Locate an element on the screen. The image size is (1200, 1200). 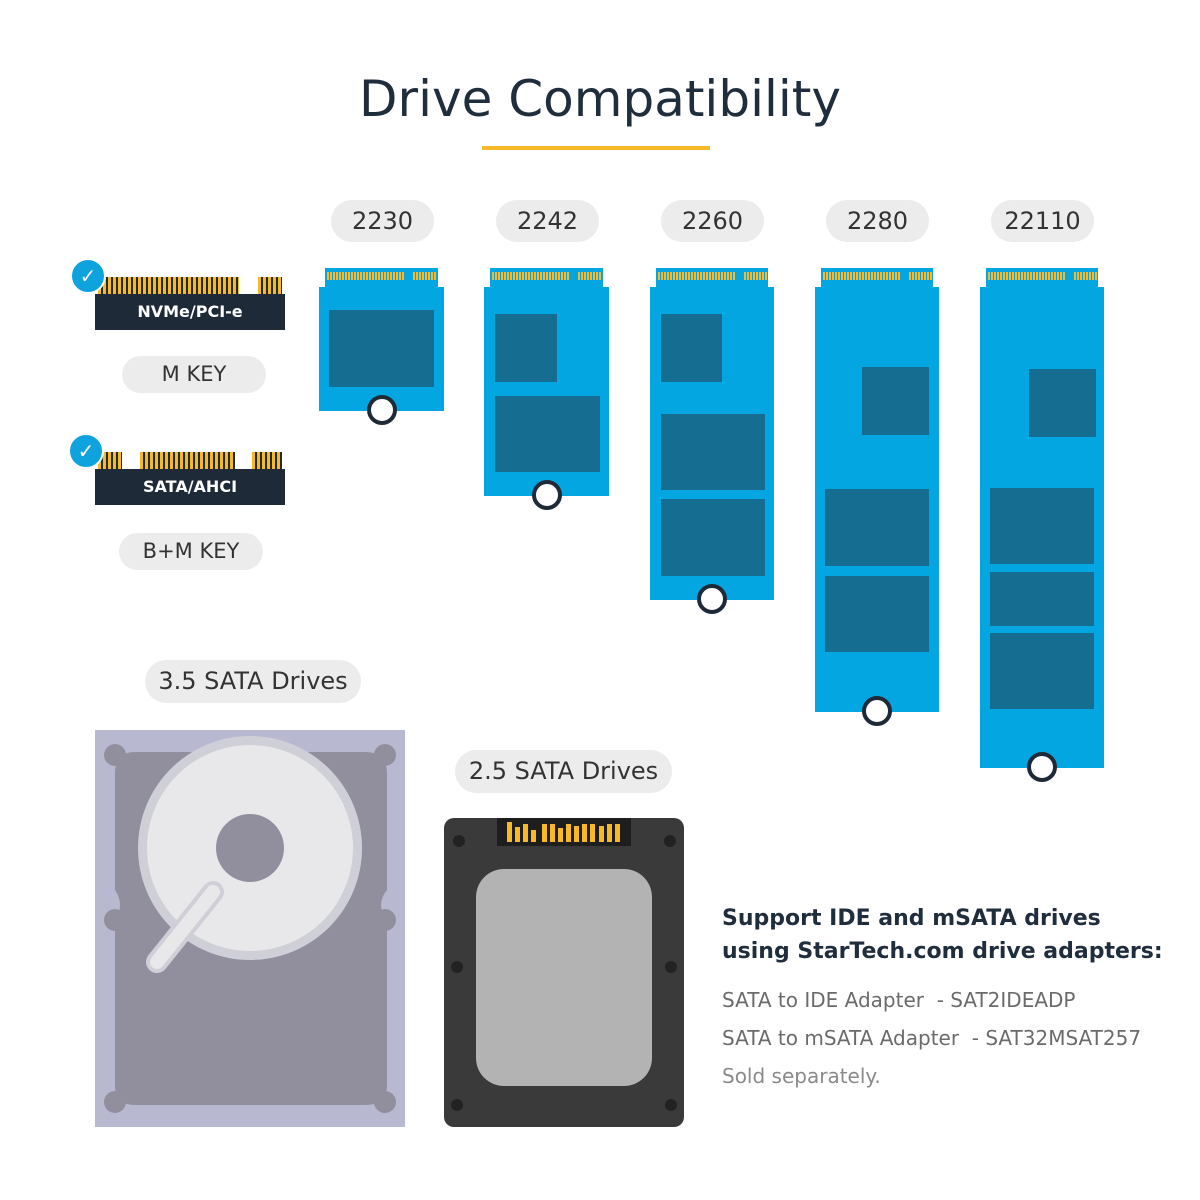
ssd-label: 2.5 SATA Drives is located at coordinates (563, 771).